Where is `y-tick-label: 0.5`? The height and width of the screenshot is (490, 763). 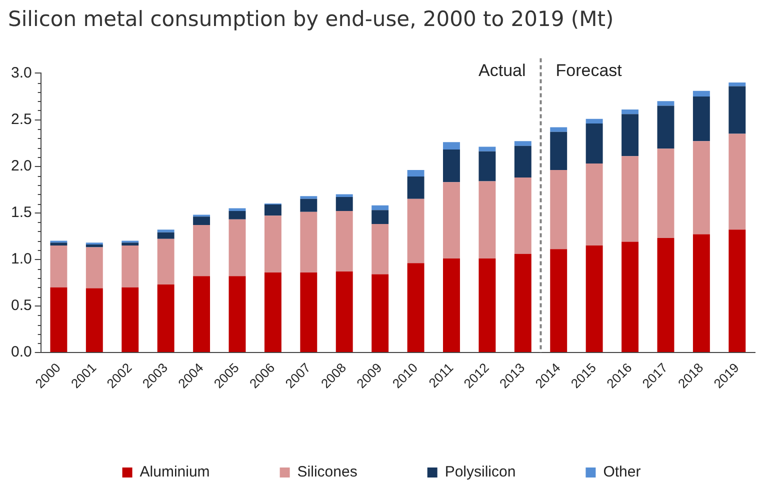
y-tick-label: 0.5 is located at coordinates (21, 305).